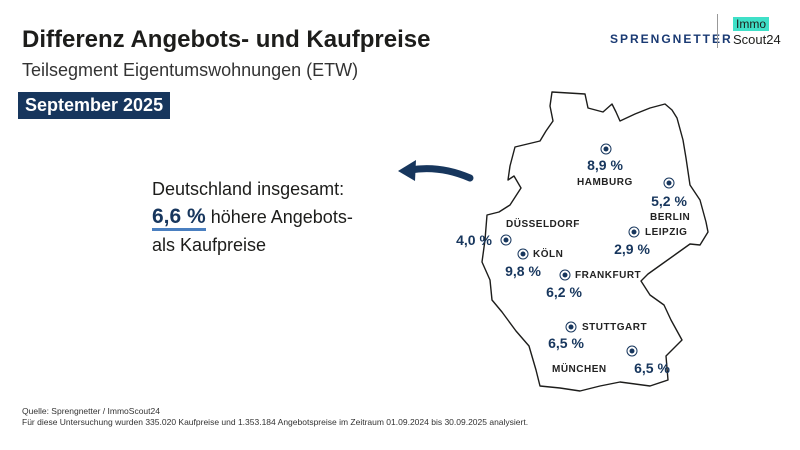 This screenshot has width=800, height=450. I want to click on city-value-koeln: 9,8 %, so click(523, 271).